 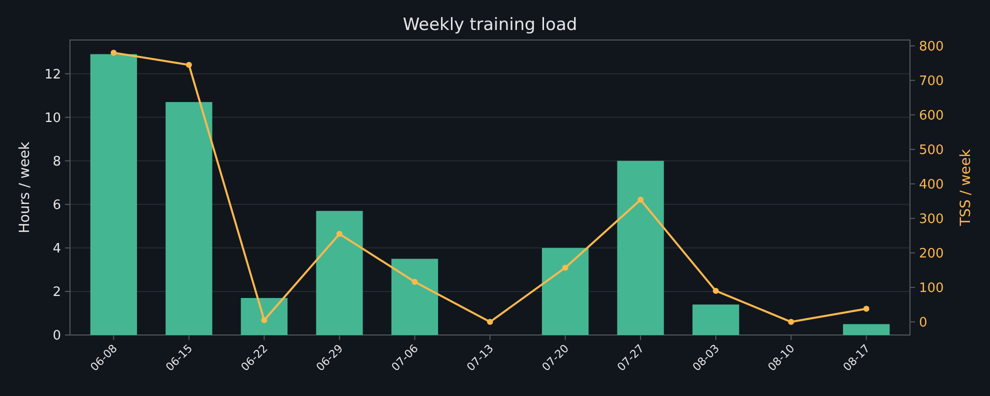 I want to click on y2-axis-title: TSS / week, so click(x=966, y=187).